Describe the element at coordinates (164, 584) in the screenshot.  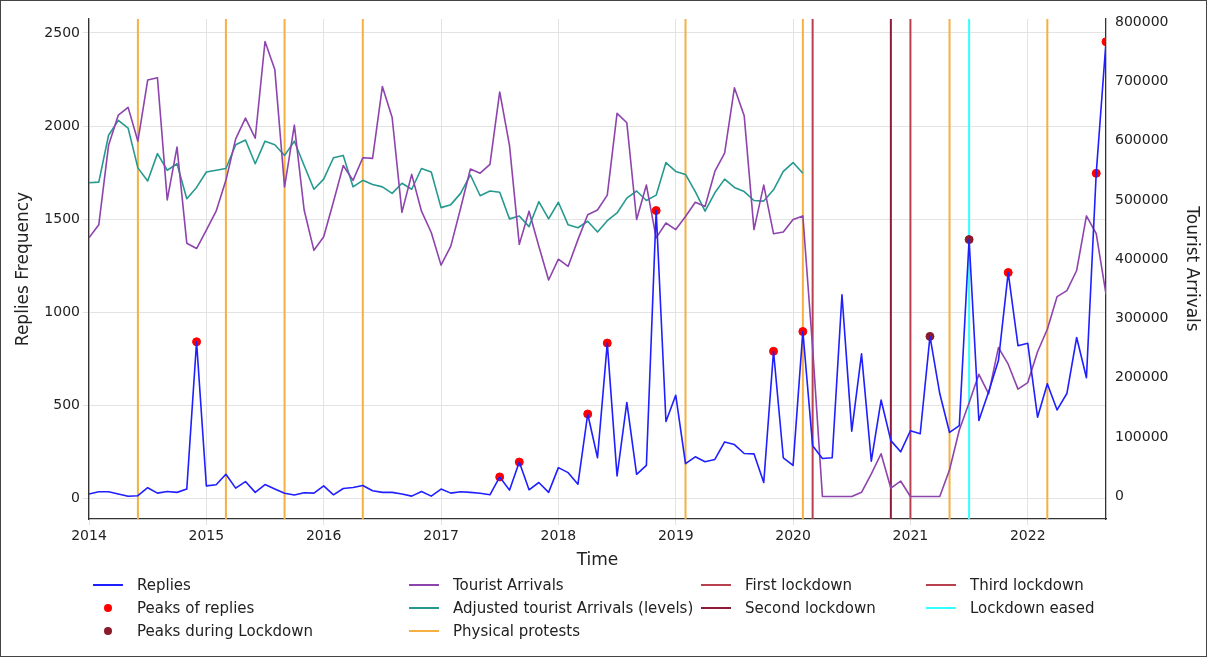
I see `legend-label: Replies` at that location.